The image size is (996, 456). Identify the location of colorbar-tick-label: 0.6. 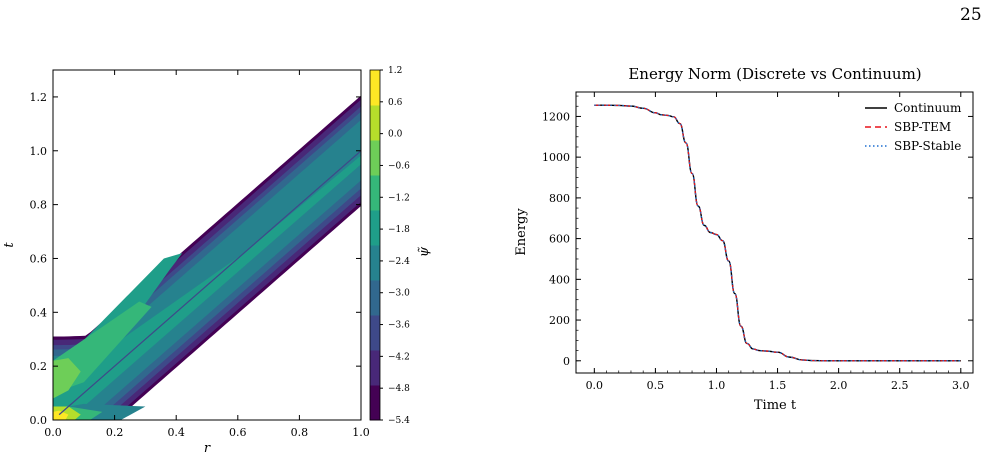
(395, 103).